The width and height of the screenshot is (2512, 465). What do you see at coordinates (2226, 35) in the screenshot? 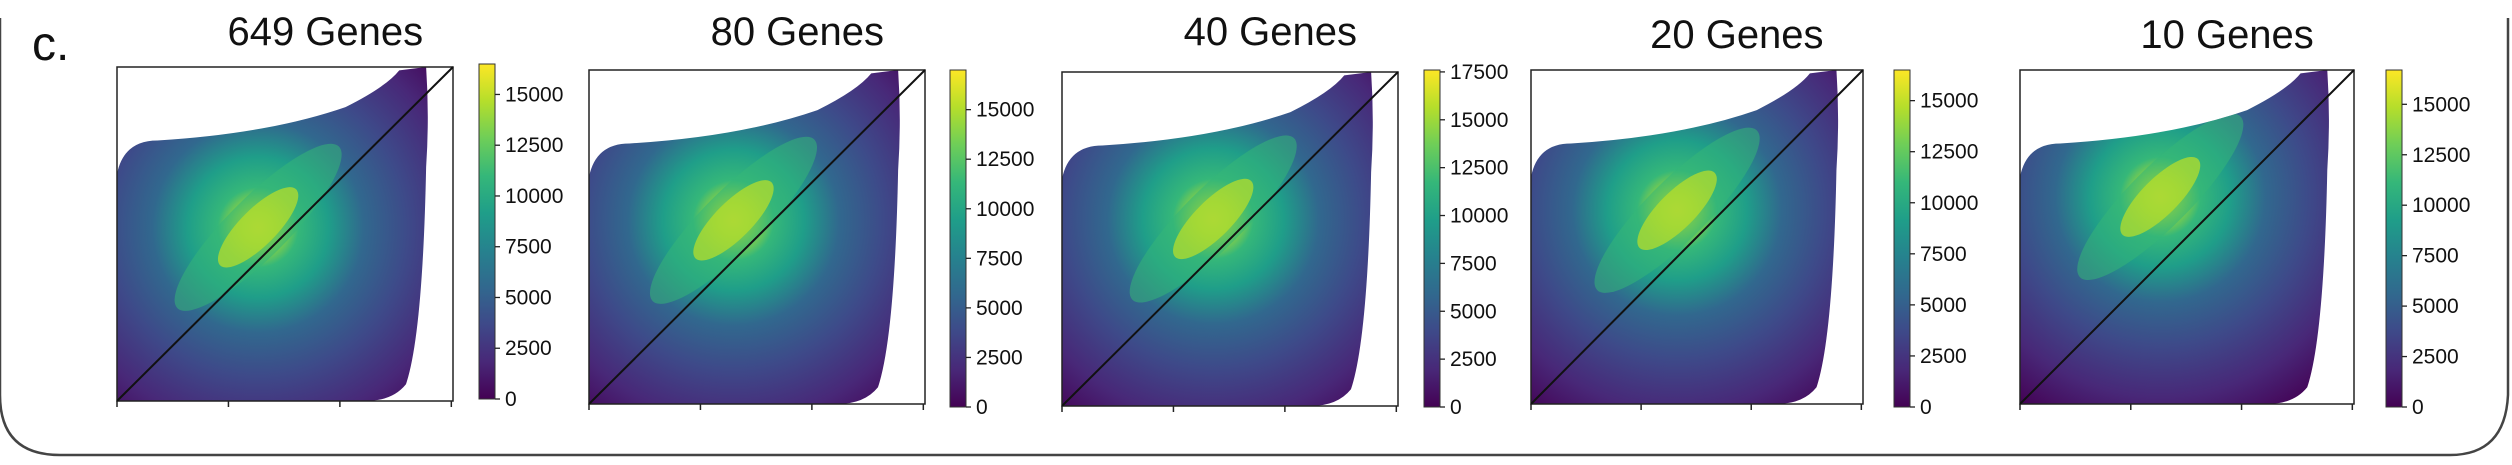
I see `panel-title: 10 Genes` at bounding box center [2226, 35].